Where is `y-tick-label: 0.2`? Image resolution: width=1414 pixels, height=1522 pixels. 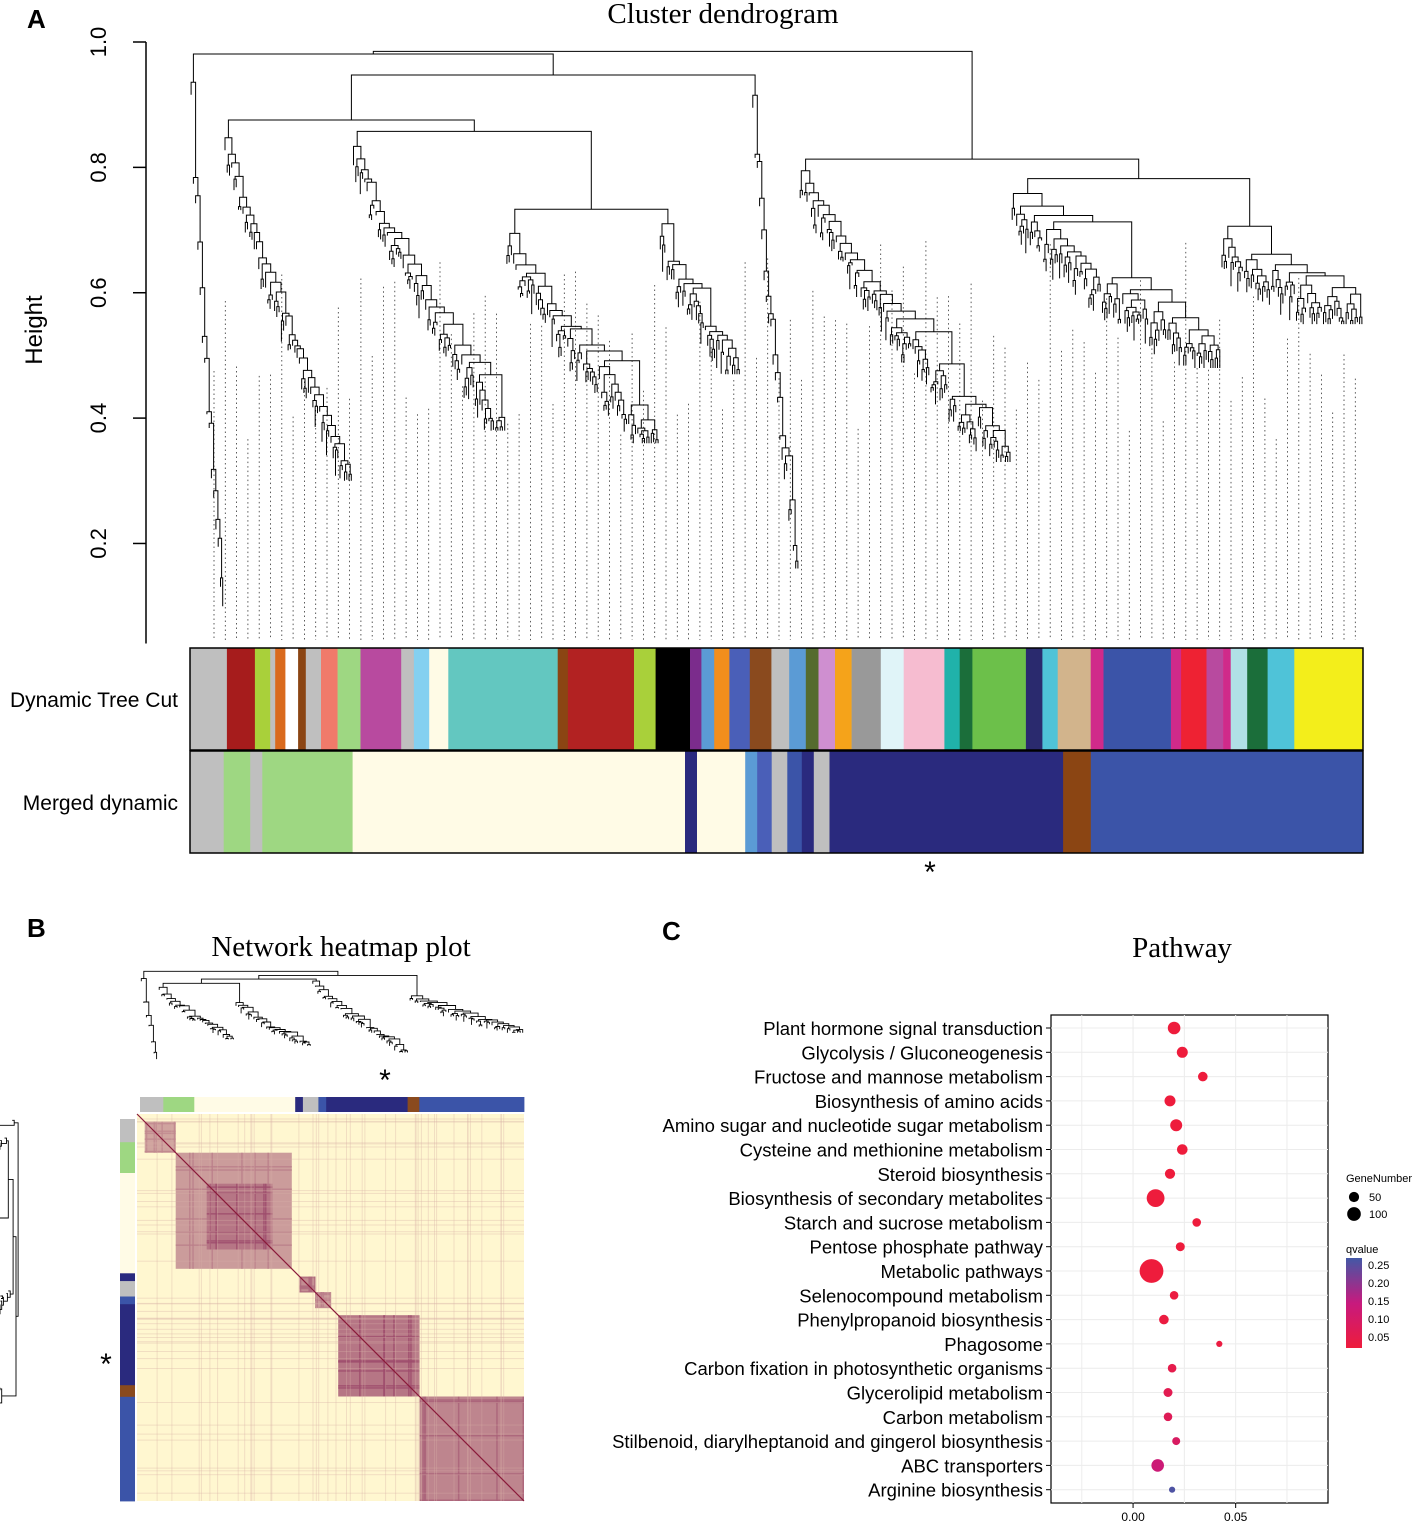
y-tick-label: 0.2 is located at coordinates (98, 543).